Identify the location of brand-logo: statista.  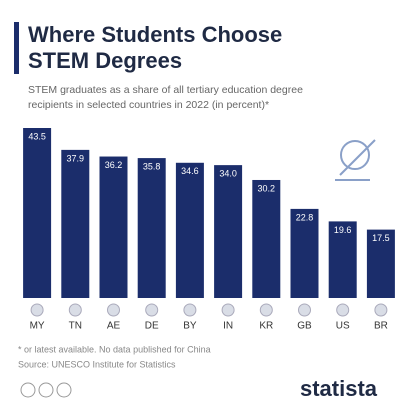
(339, 388).